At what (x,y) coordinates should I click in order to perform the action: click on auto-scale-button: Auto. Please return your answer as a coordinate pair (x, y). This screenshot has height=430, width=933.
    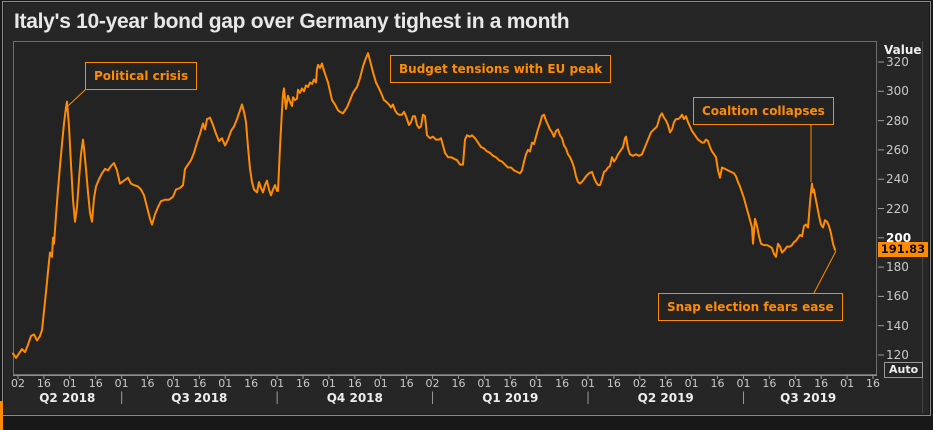
    Looking at the image, I should click on (904, 370).